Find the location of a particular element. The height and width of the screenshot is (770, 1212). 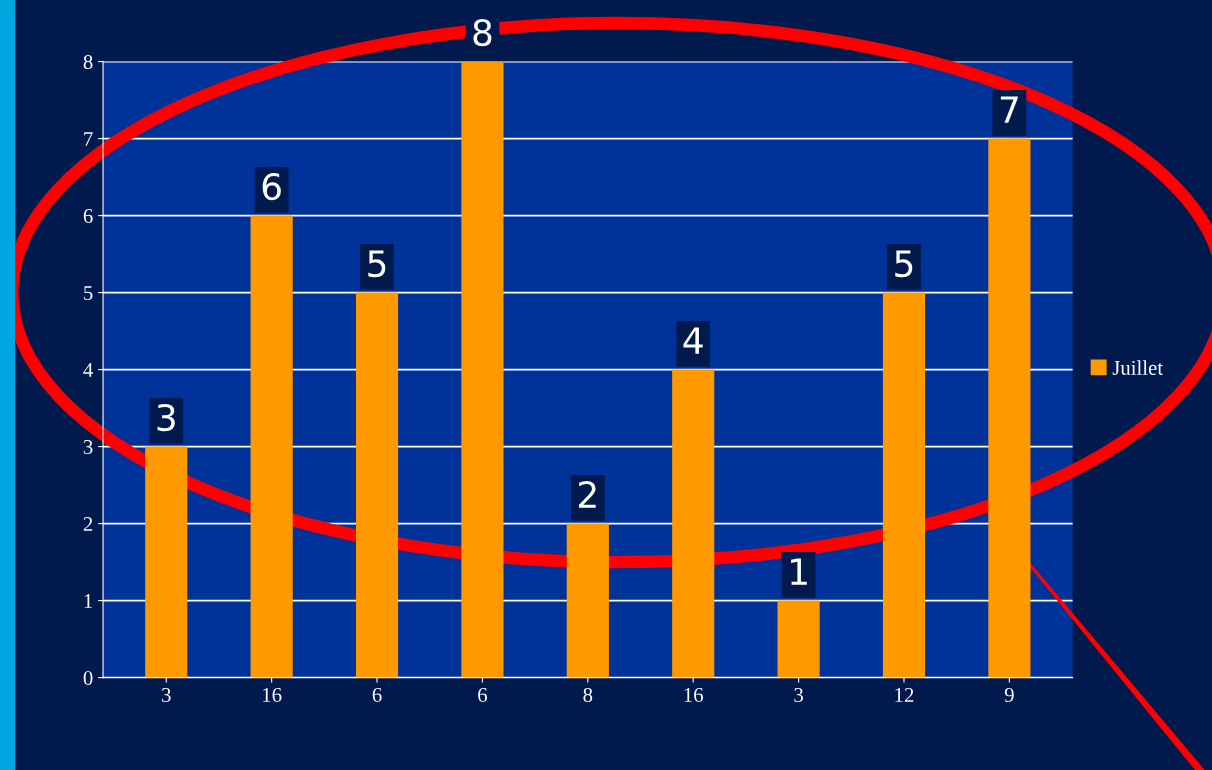

x-tick-label: 12 is located at coordinates (904, 694).